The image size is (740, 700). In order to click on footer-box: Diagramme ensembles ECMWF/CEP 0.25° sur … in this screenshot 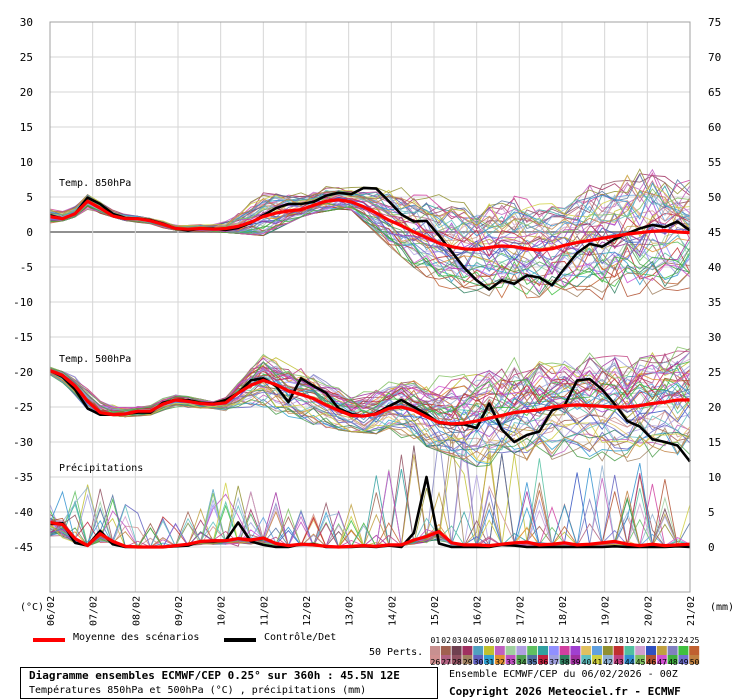, I will do `click(229, 683)`.